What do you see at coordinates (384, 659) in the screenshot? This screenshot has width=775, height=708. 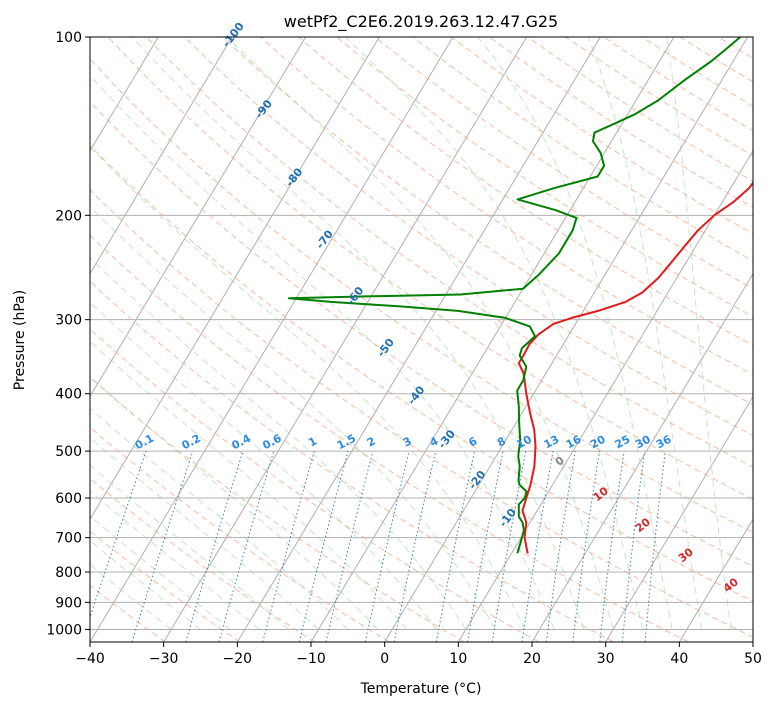 I see `x-tick-label: 0` at bounding box center [384, 659].